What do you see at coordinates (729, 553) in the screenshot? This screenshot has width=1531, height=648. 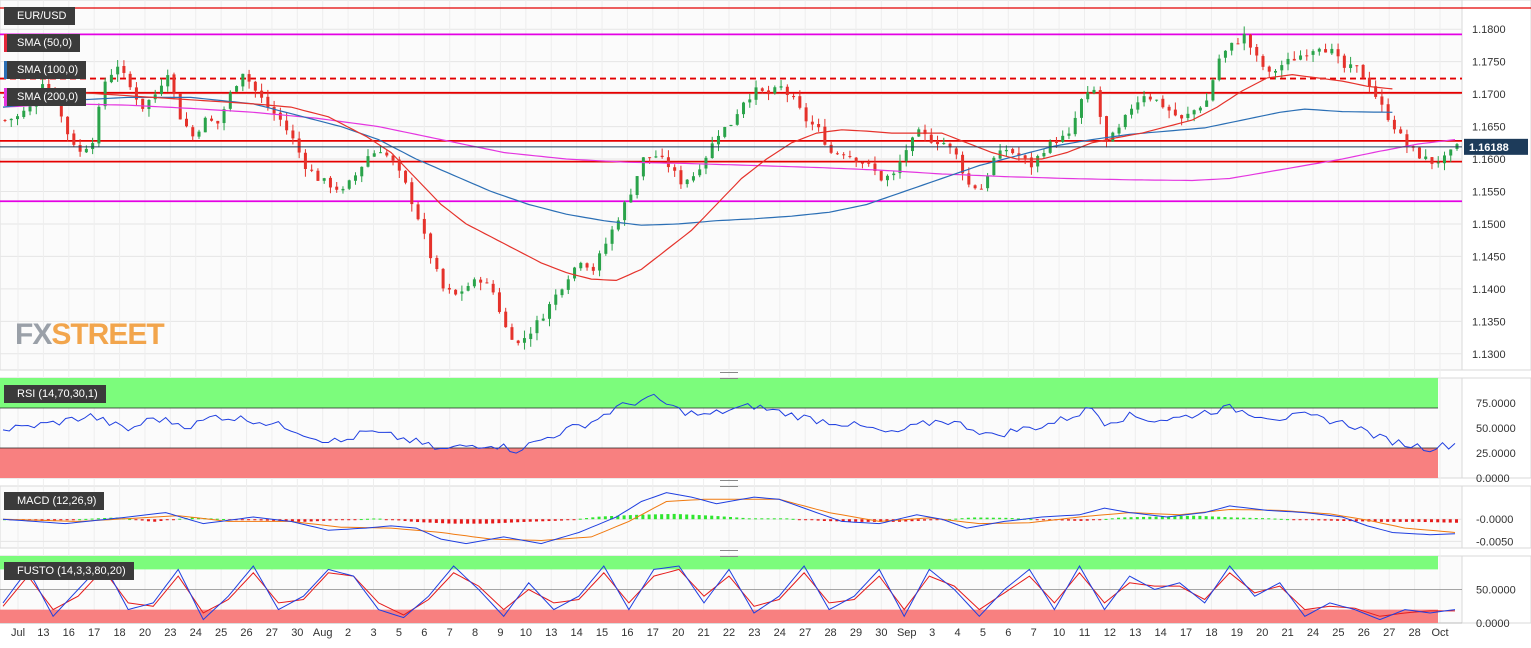 I see `fusto-resize-handle` at bounding box center [729, 553].